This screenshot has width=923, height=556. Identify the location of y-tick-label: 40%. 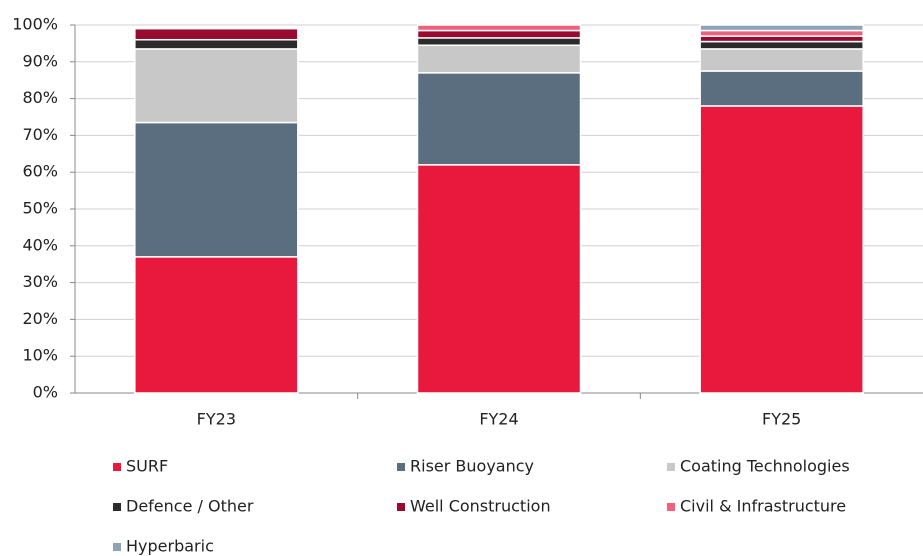
(40, 244).